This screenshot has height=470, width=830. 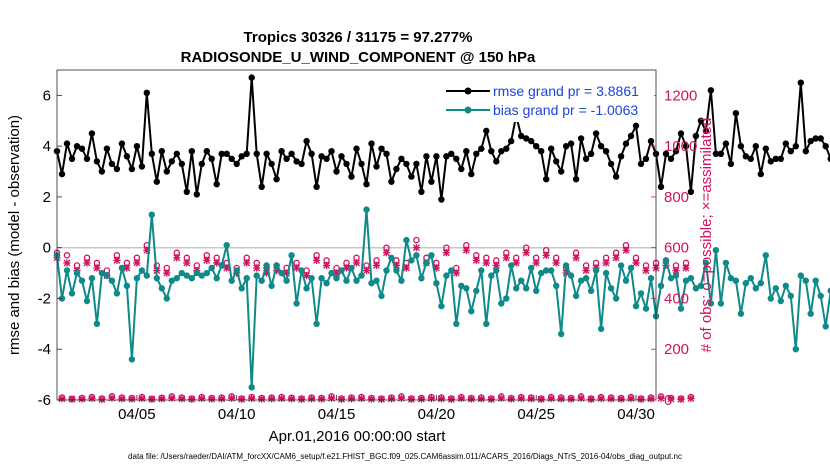 I want to click on x-tick-label: 04/30, so click(x=636, y=414).